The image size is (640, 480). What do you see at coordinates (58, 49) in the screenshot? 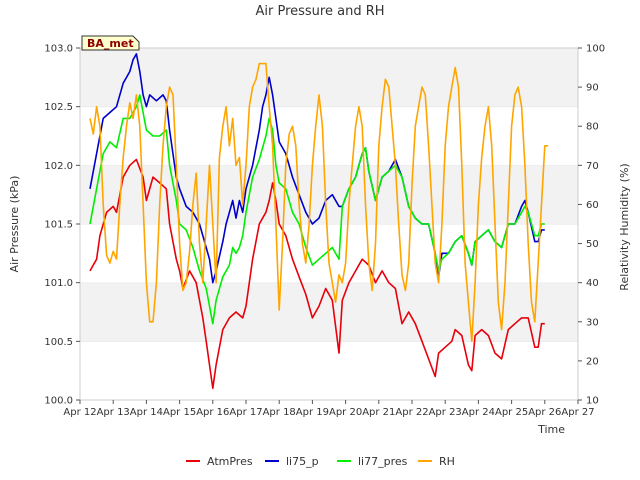
I see `y-tick-label: 103.0` at bounding box center [58, 49].